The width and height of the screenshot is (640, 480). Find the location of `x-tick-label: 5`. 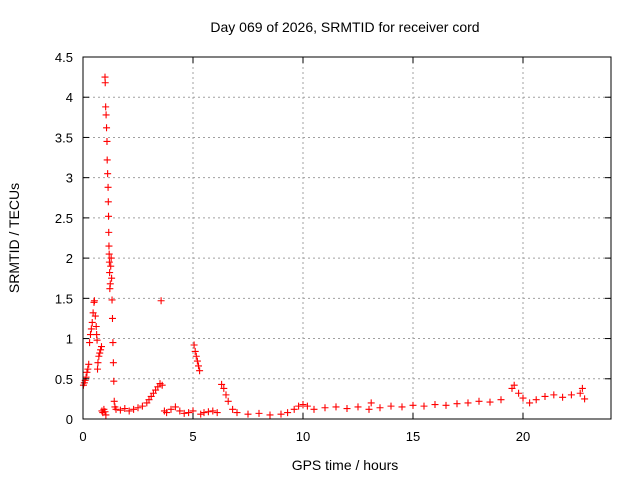

x-tick-label: 5 is located at coordinates (192, 436).